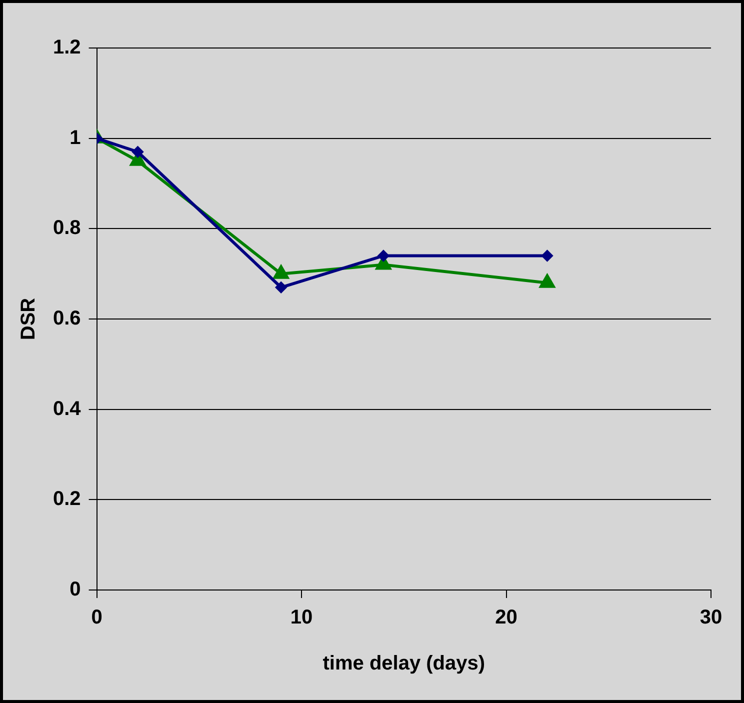 Image resolution: width=744 pixels, height=703 pixels. I want to click on y-tick-label: 1, so click(75, 137).